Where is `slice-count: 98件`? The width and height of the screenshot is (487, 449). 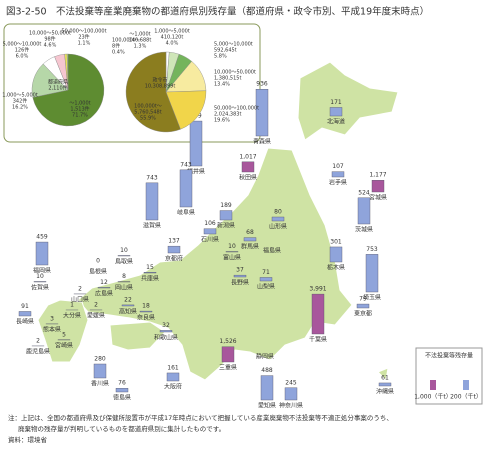
slice-count: 98件 is located at coordinates (49, 39).